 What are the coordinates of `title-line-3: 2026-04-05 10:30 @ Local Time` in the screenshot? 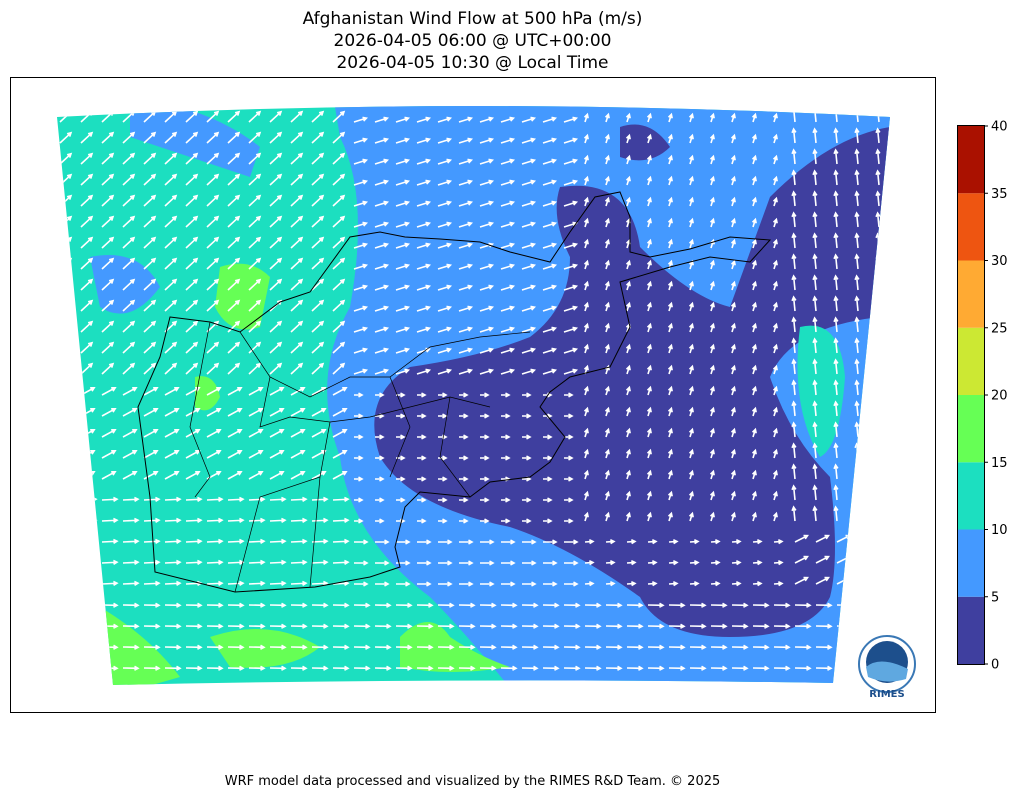 It's located at (472, 63).